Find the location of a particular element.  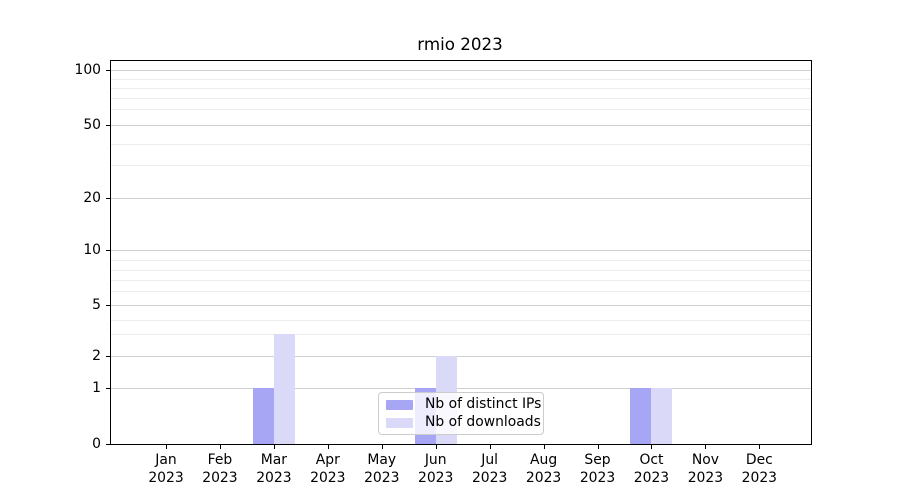

x-tick-label-mar: Mar 2023 is located at coordinates (274, 469).